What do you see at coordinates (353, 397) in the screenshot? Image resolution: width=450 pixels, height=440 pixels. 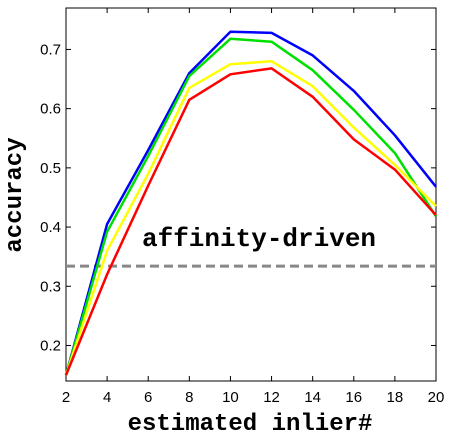 I see `x-tick-label: 16` at bounding box center [353, 397].